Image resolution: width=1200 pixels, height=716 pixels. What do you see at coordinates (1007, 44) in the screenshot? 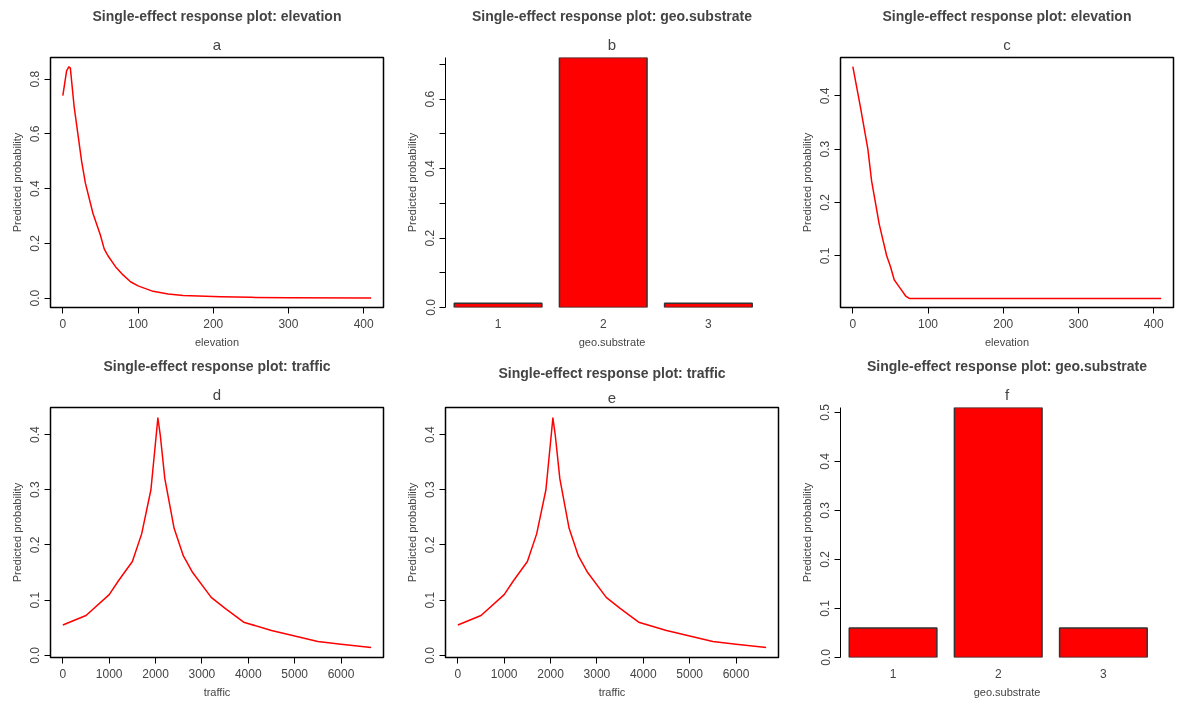
I see `chart-subtitle: c` at bounding box center [1007, 44].